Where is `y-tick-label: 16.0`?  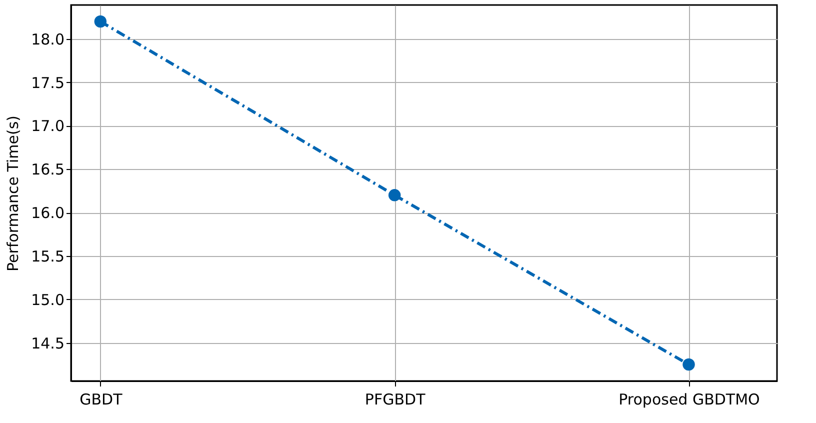
y-tick-label: 16.0 is located at coordinates (47, 213).